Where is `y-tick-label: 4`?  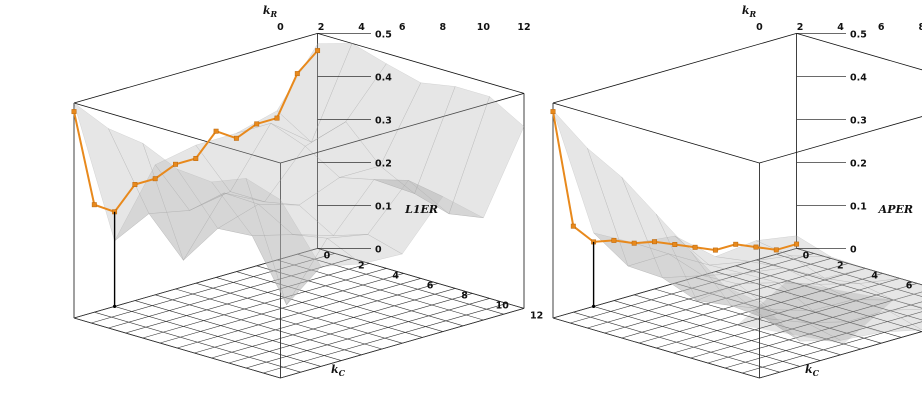 y-tick-label: 4 is located at coordinates (395, 275).